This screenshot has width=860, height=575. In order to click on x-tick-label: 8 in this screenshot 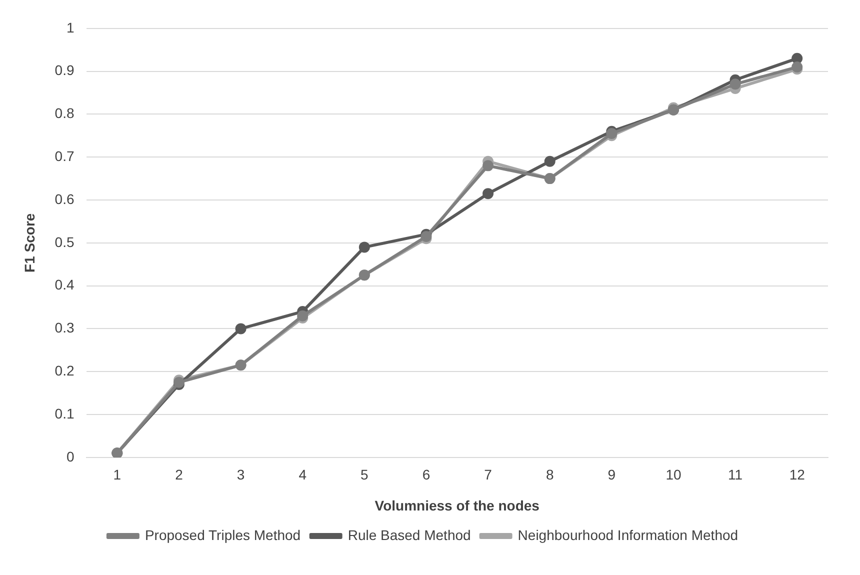, I will do `click(550, 474)`.